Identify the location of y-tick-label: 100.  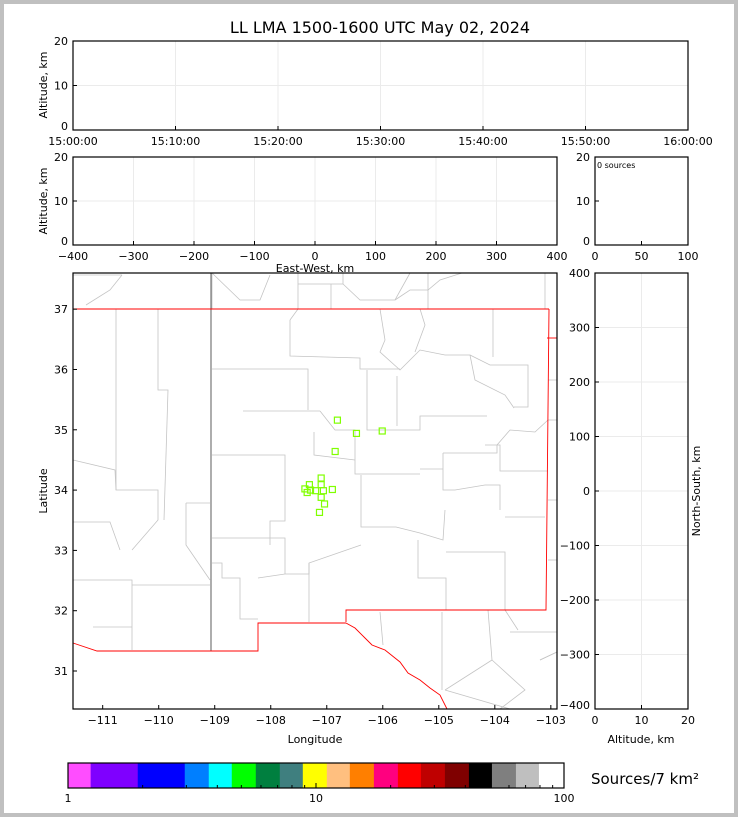
(579, 437).